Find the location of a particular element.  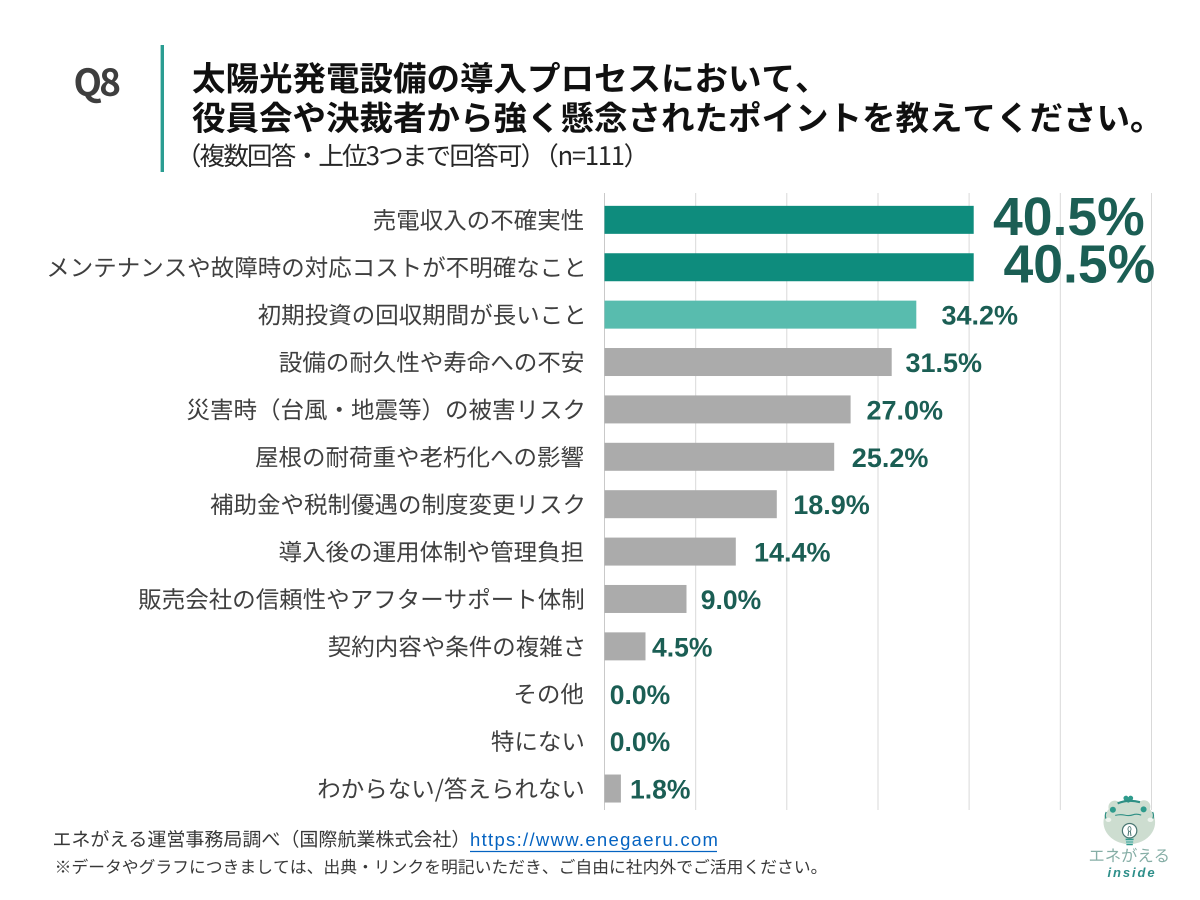

svg-text: 31.5% is located at coordinates (944, 363).